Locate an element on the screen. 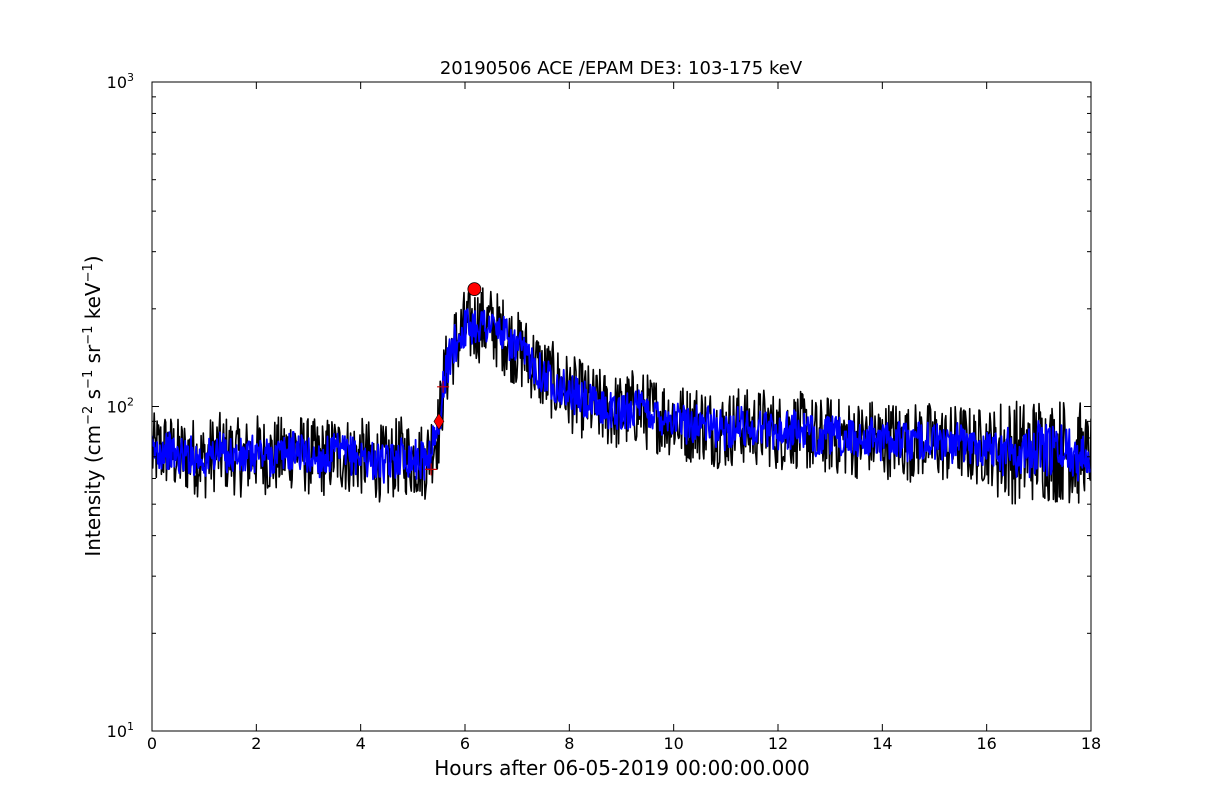  x-tick-label: 2 is located at coordinates (256, 743).